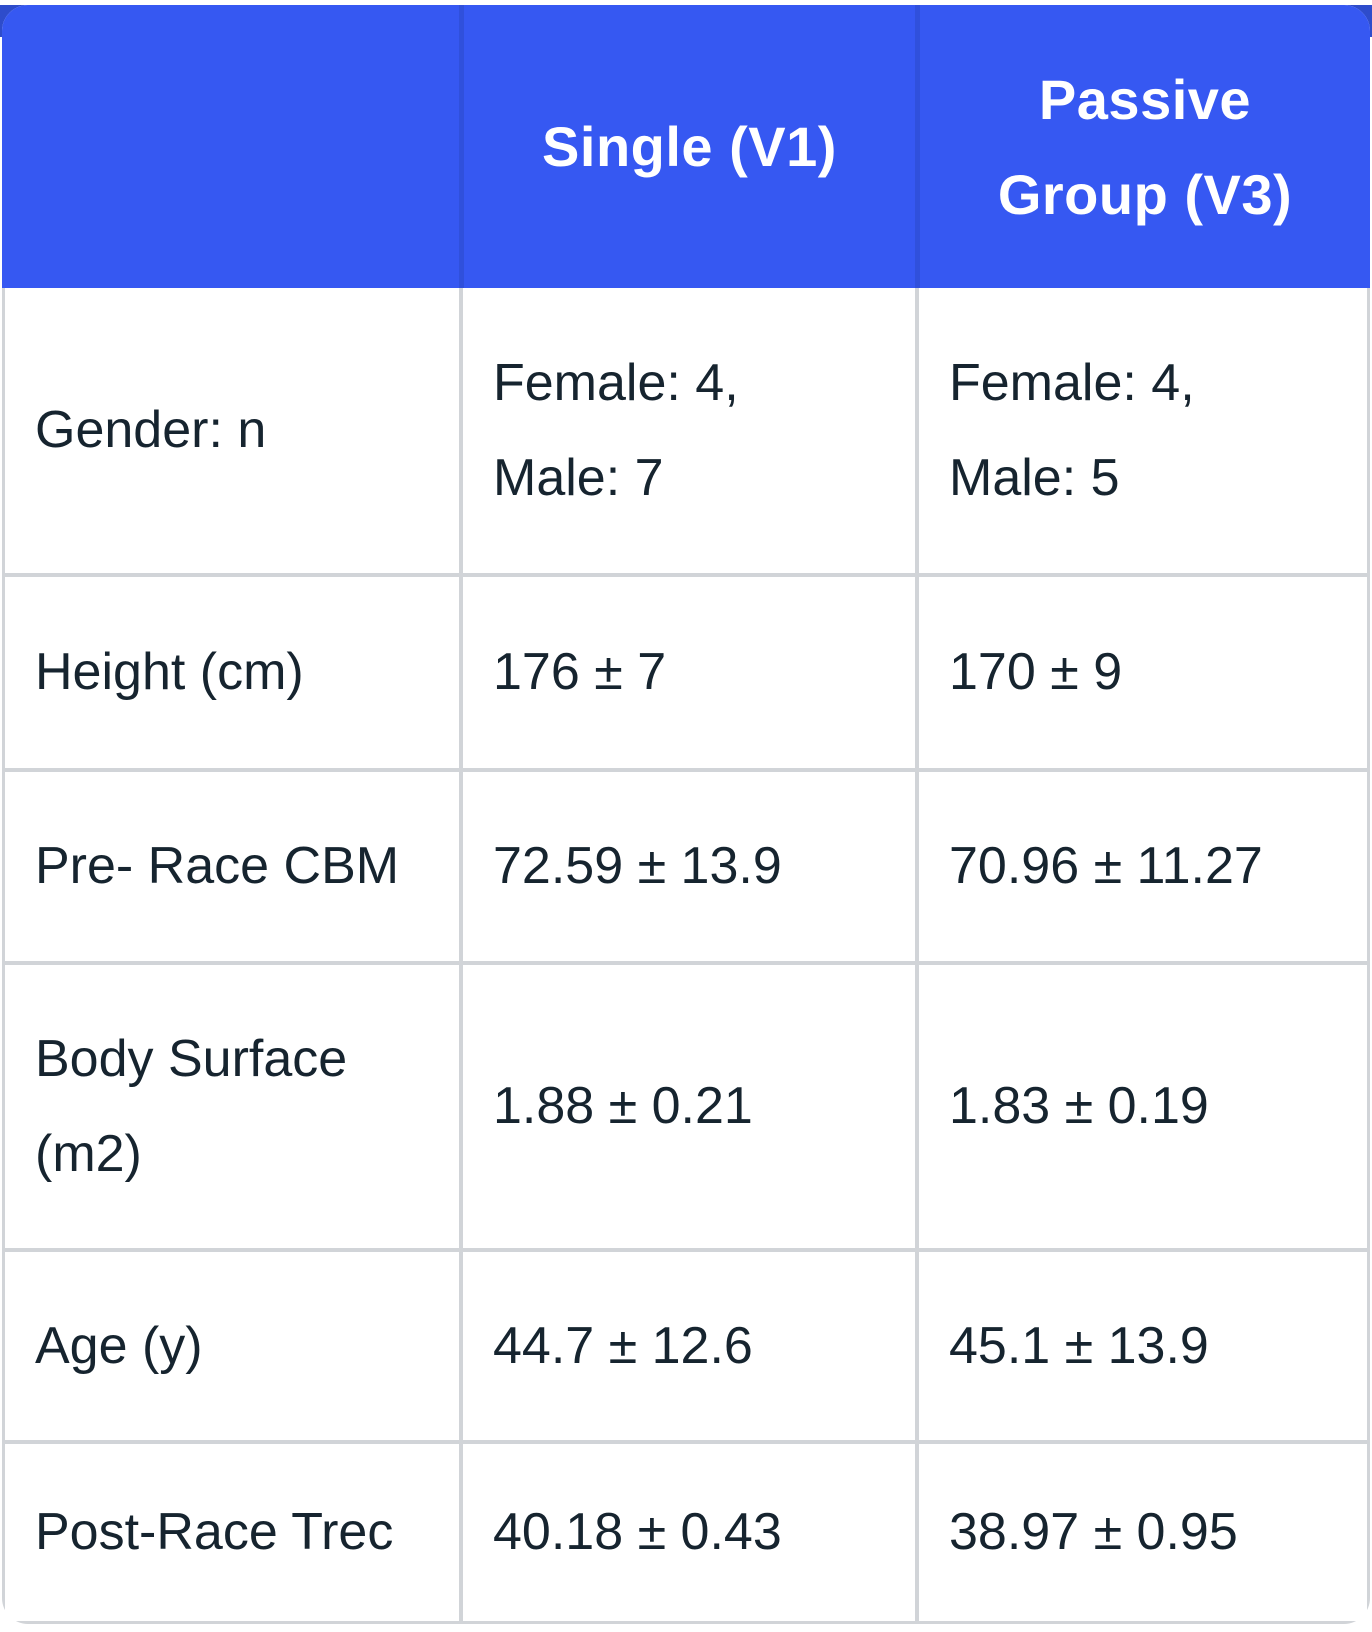  What do you see at coordinates (1141, 430) in the screenshot?
I see `cell-value: Female: 4, Male: 5` at bounding box center [1141, 430].